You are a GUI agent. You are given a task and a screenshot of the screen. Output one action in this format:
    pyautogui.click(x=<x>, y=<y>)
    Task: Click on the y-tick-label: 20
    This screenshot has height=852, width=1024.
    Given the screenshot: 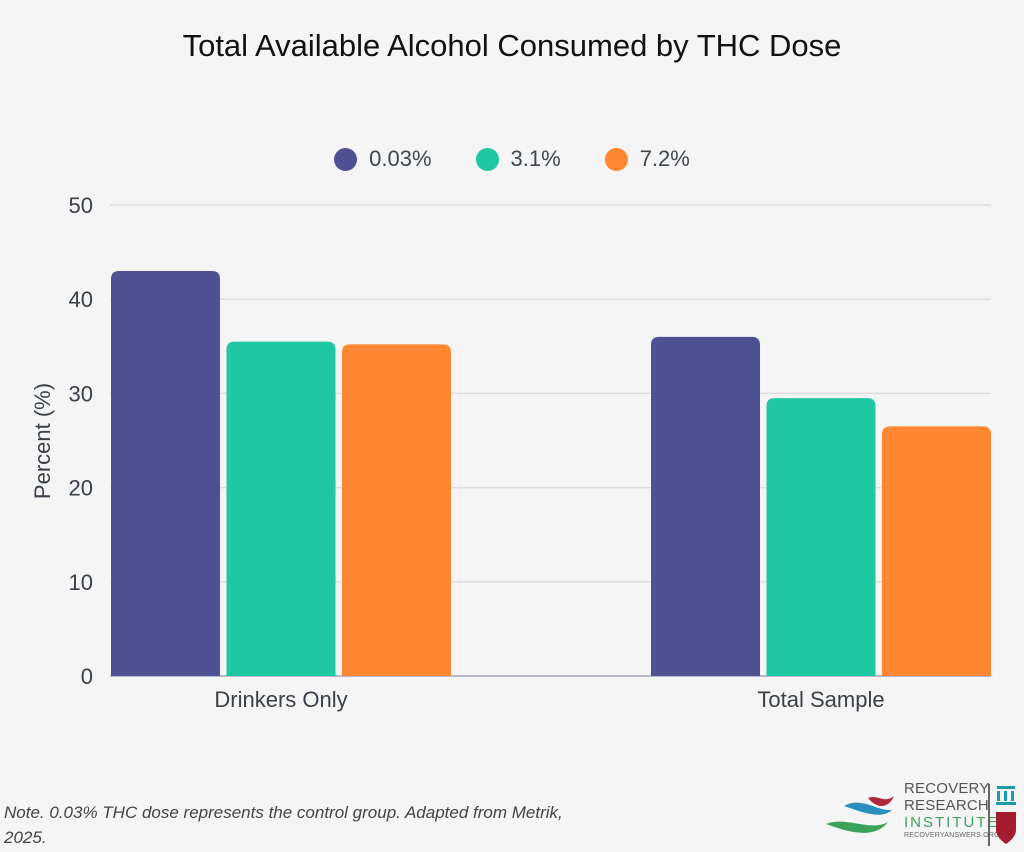 What is the action you would take?
    pyautogui.click(x=81, y=488)
    